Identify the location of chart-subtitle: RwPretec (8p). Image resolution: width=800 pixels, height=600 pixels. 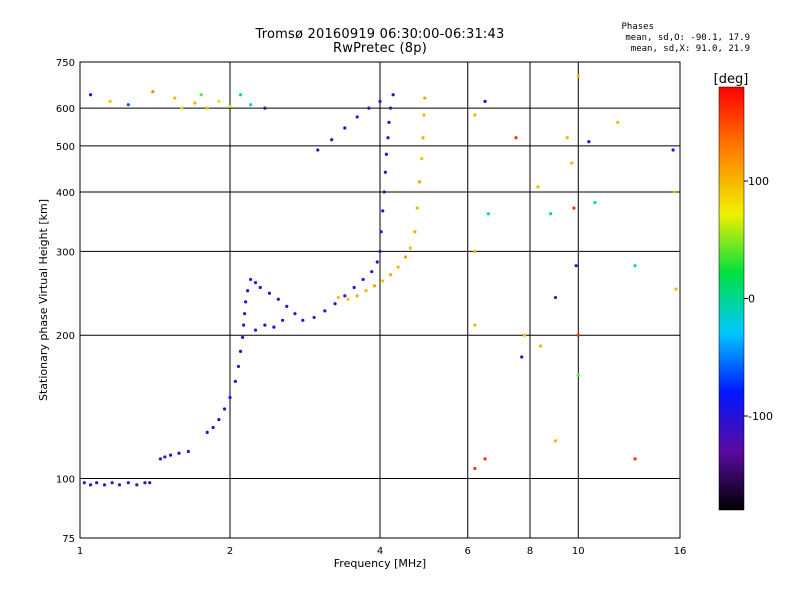
(380, 48).